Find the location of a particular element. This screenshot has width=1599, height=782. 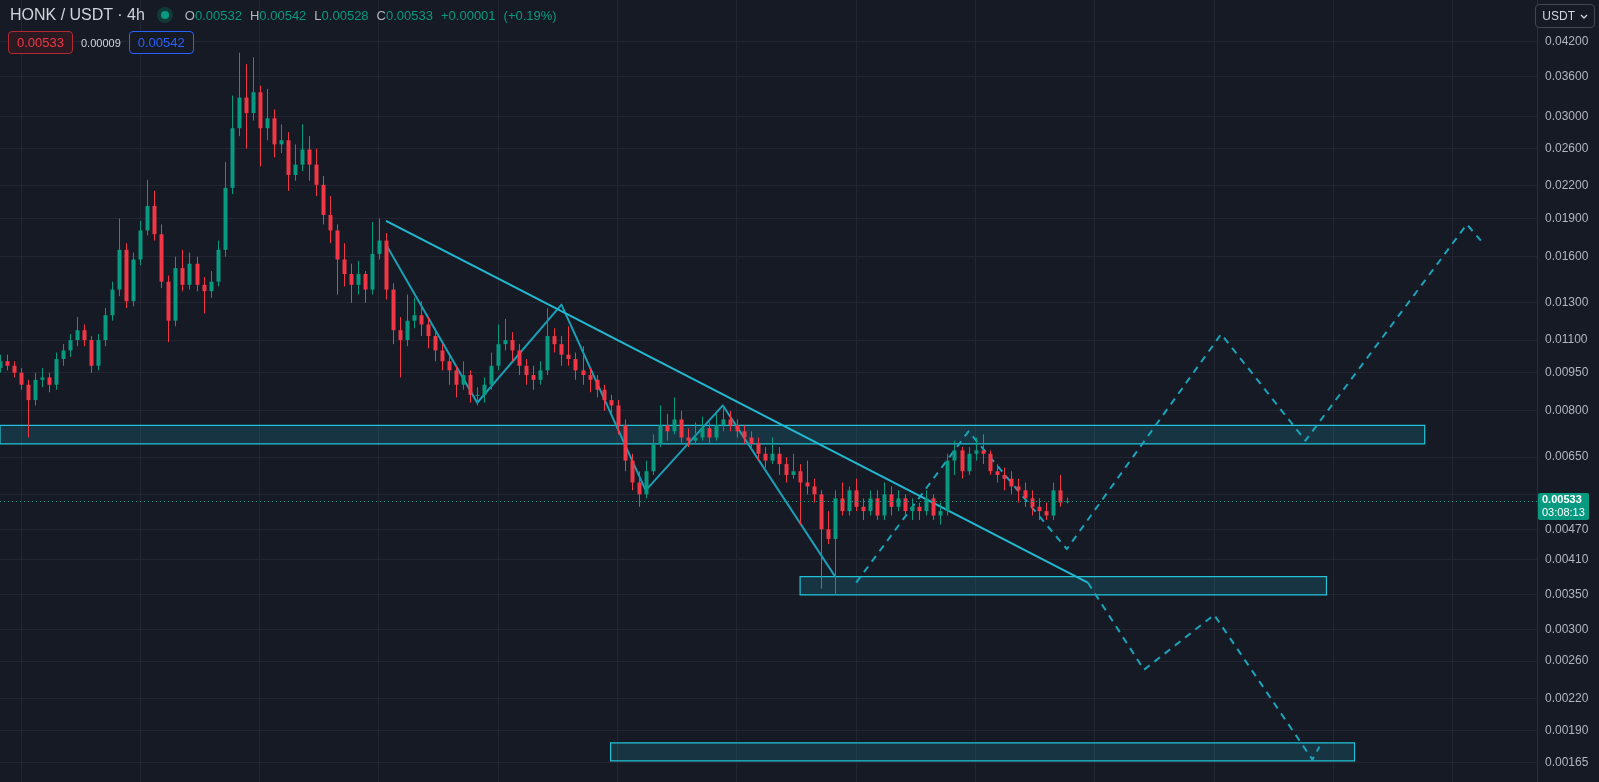

y-tick-label: 0.03600 is located at coordinates (1567, 75).